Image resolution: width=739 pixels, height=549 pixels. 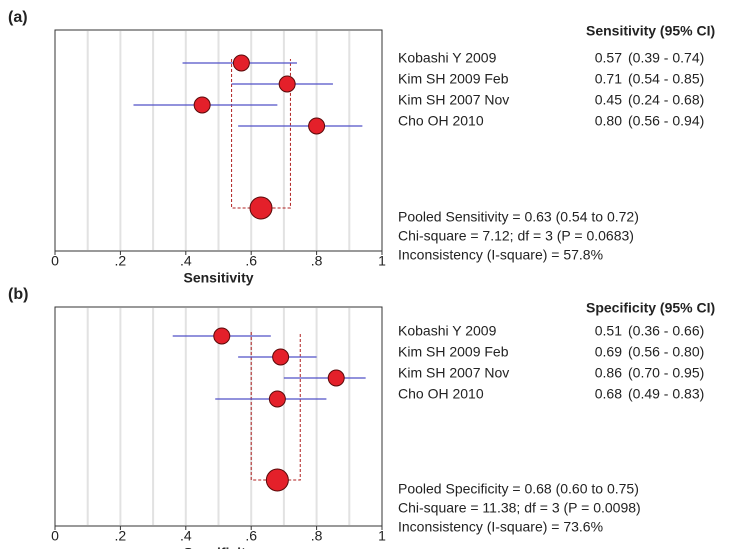 I want to click on study-ci: (0.36 - 0.66), so click(x=666, y=331).